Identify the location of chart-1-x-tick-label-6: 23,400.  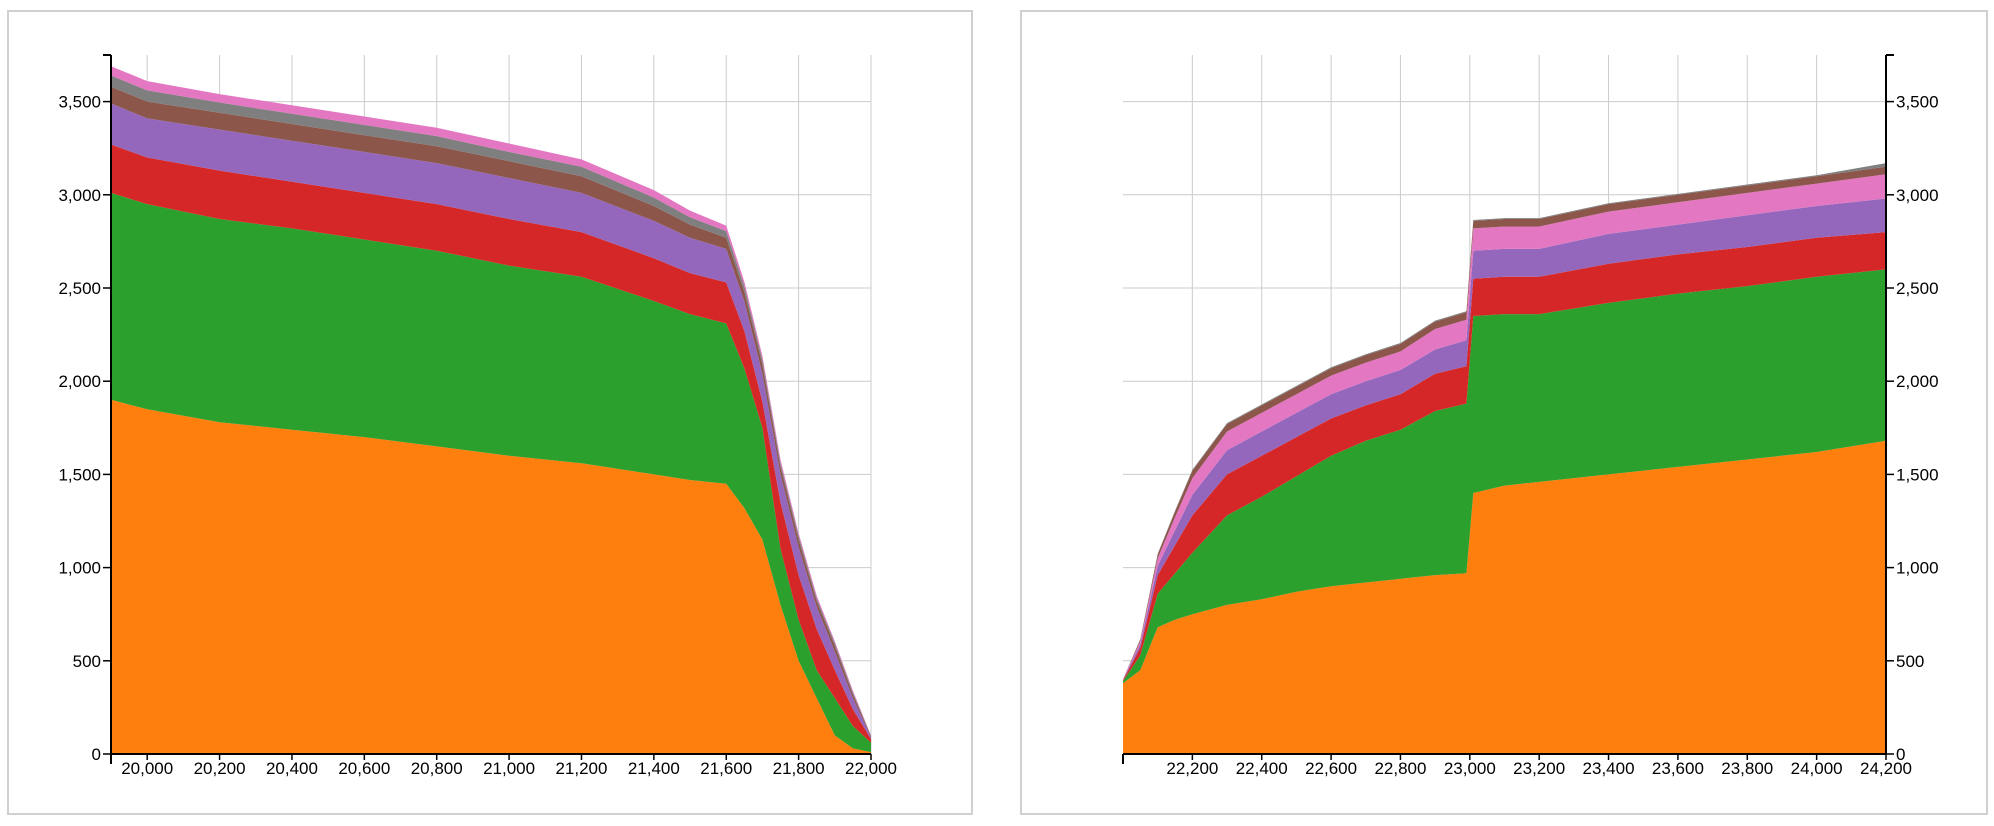
(1609, 768).